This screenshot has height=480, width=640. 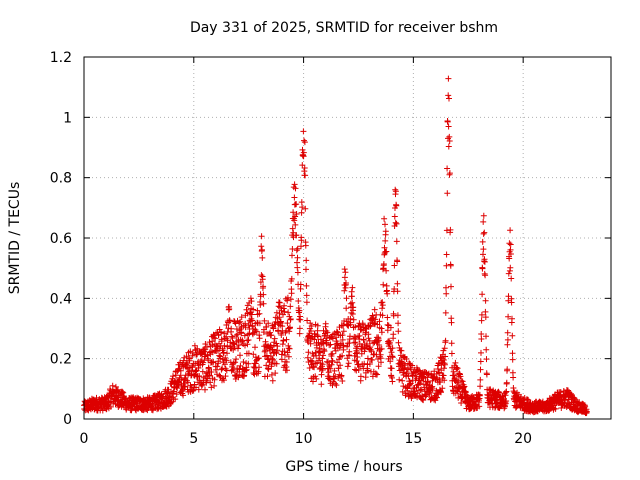 What do you see at coordinates (67, 420) in the screenshot?
I see `y-tick-label: 0` at bounding box center [67, 420].